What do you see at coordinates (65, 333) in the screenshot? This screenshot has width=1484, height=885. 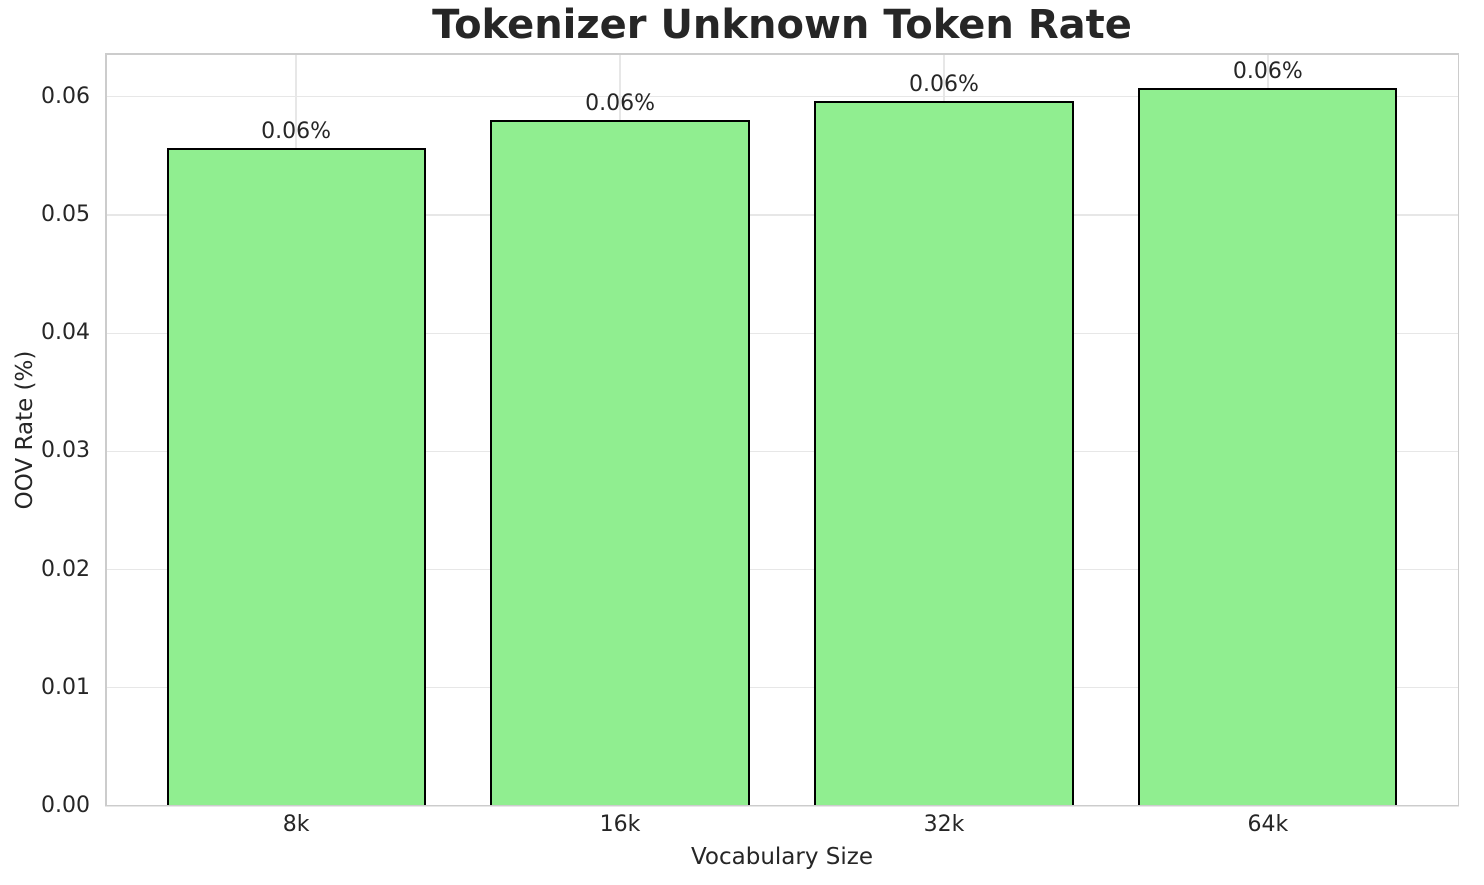 I see `y-tick-label: 0.04` at bounding box center [65, 333].